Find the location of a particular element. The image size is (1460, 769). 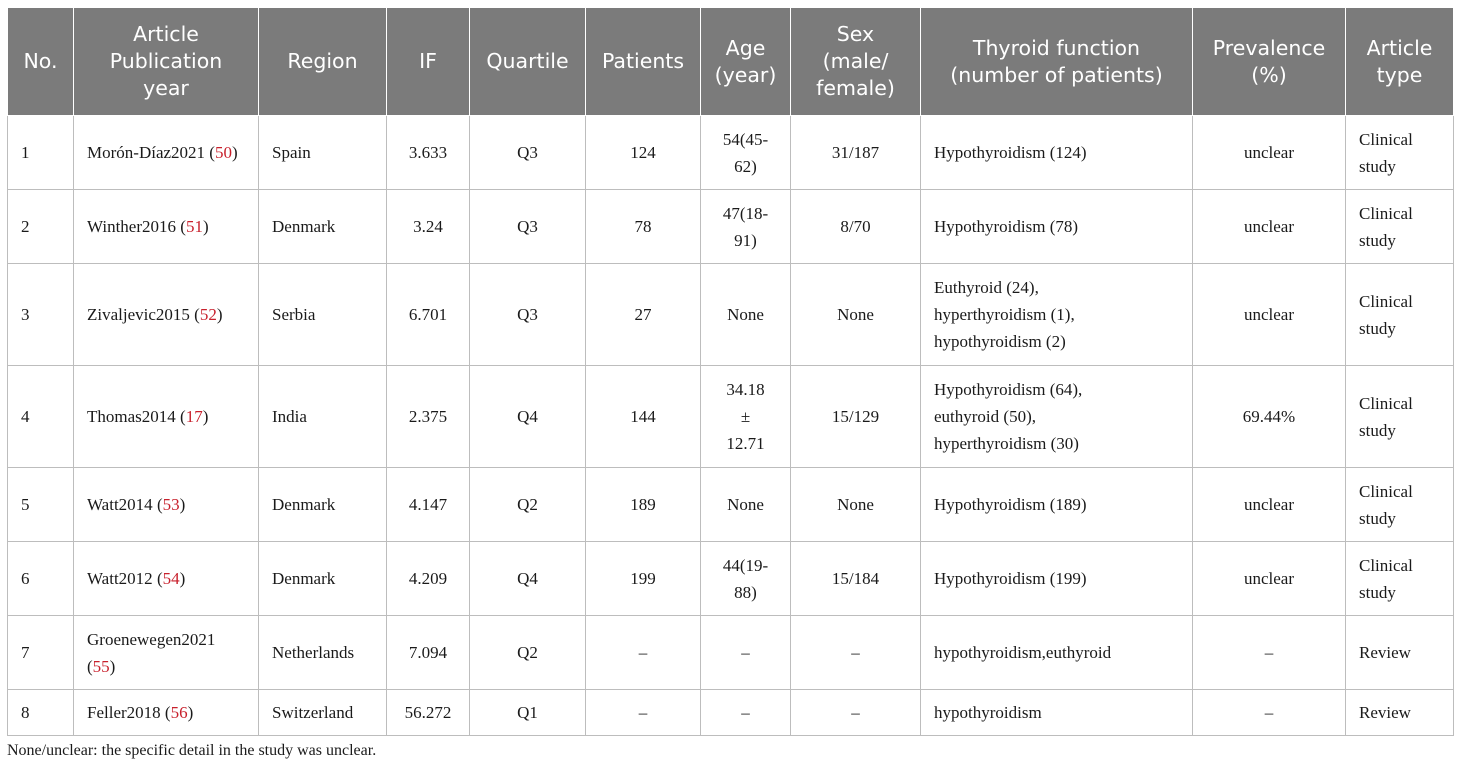

cell-quartile: Q2 is located at coordinates (527, 504).